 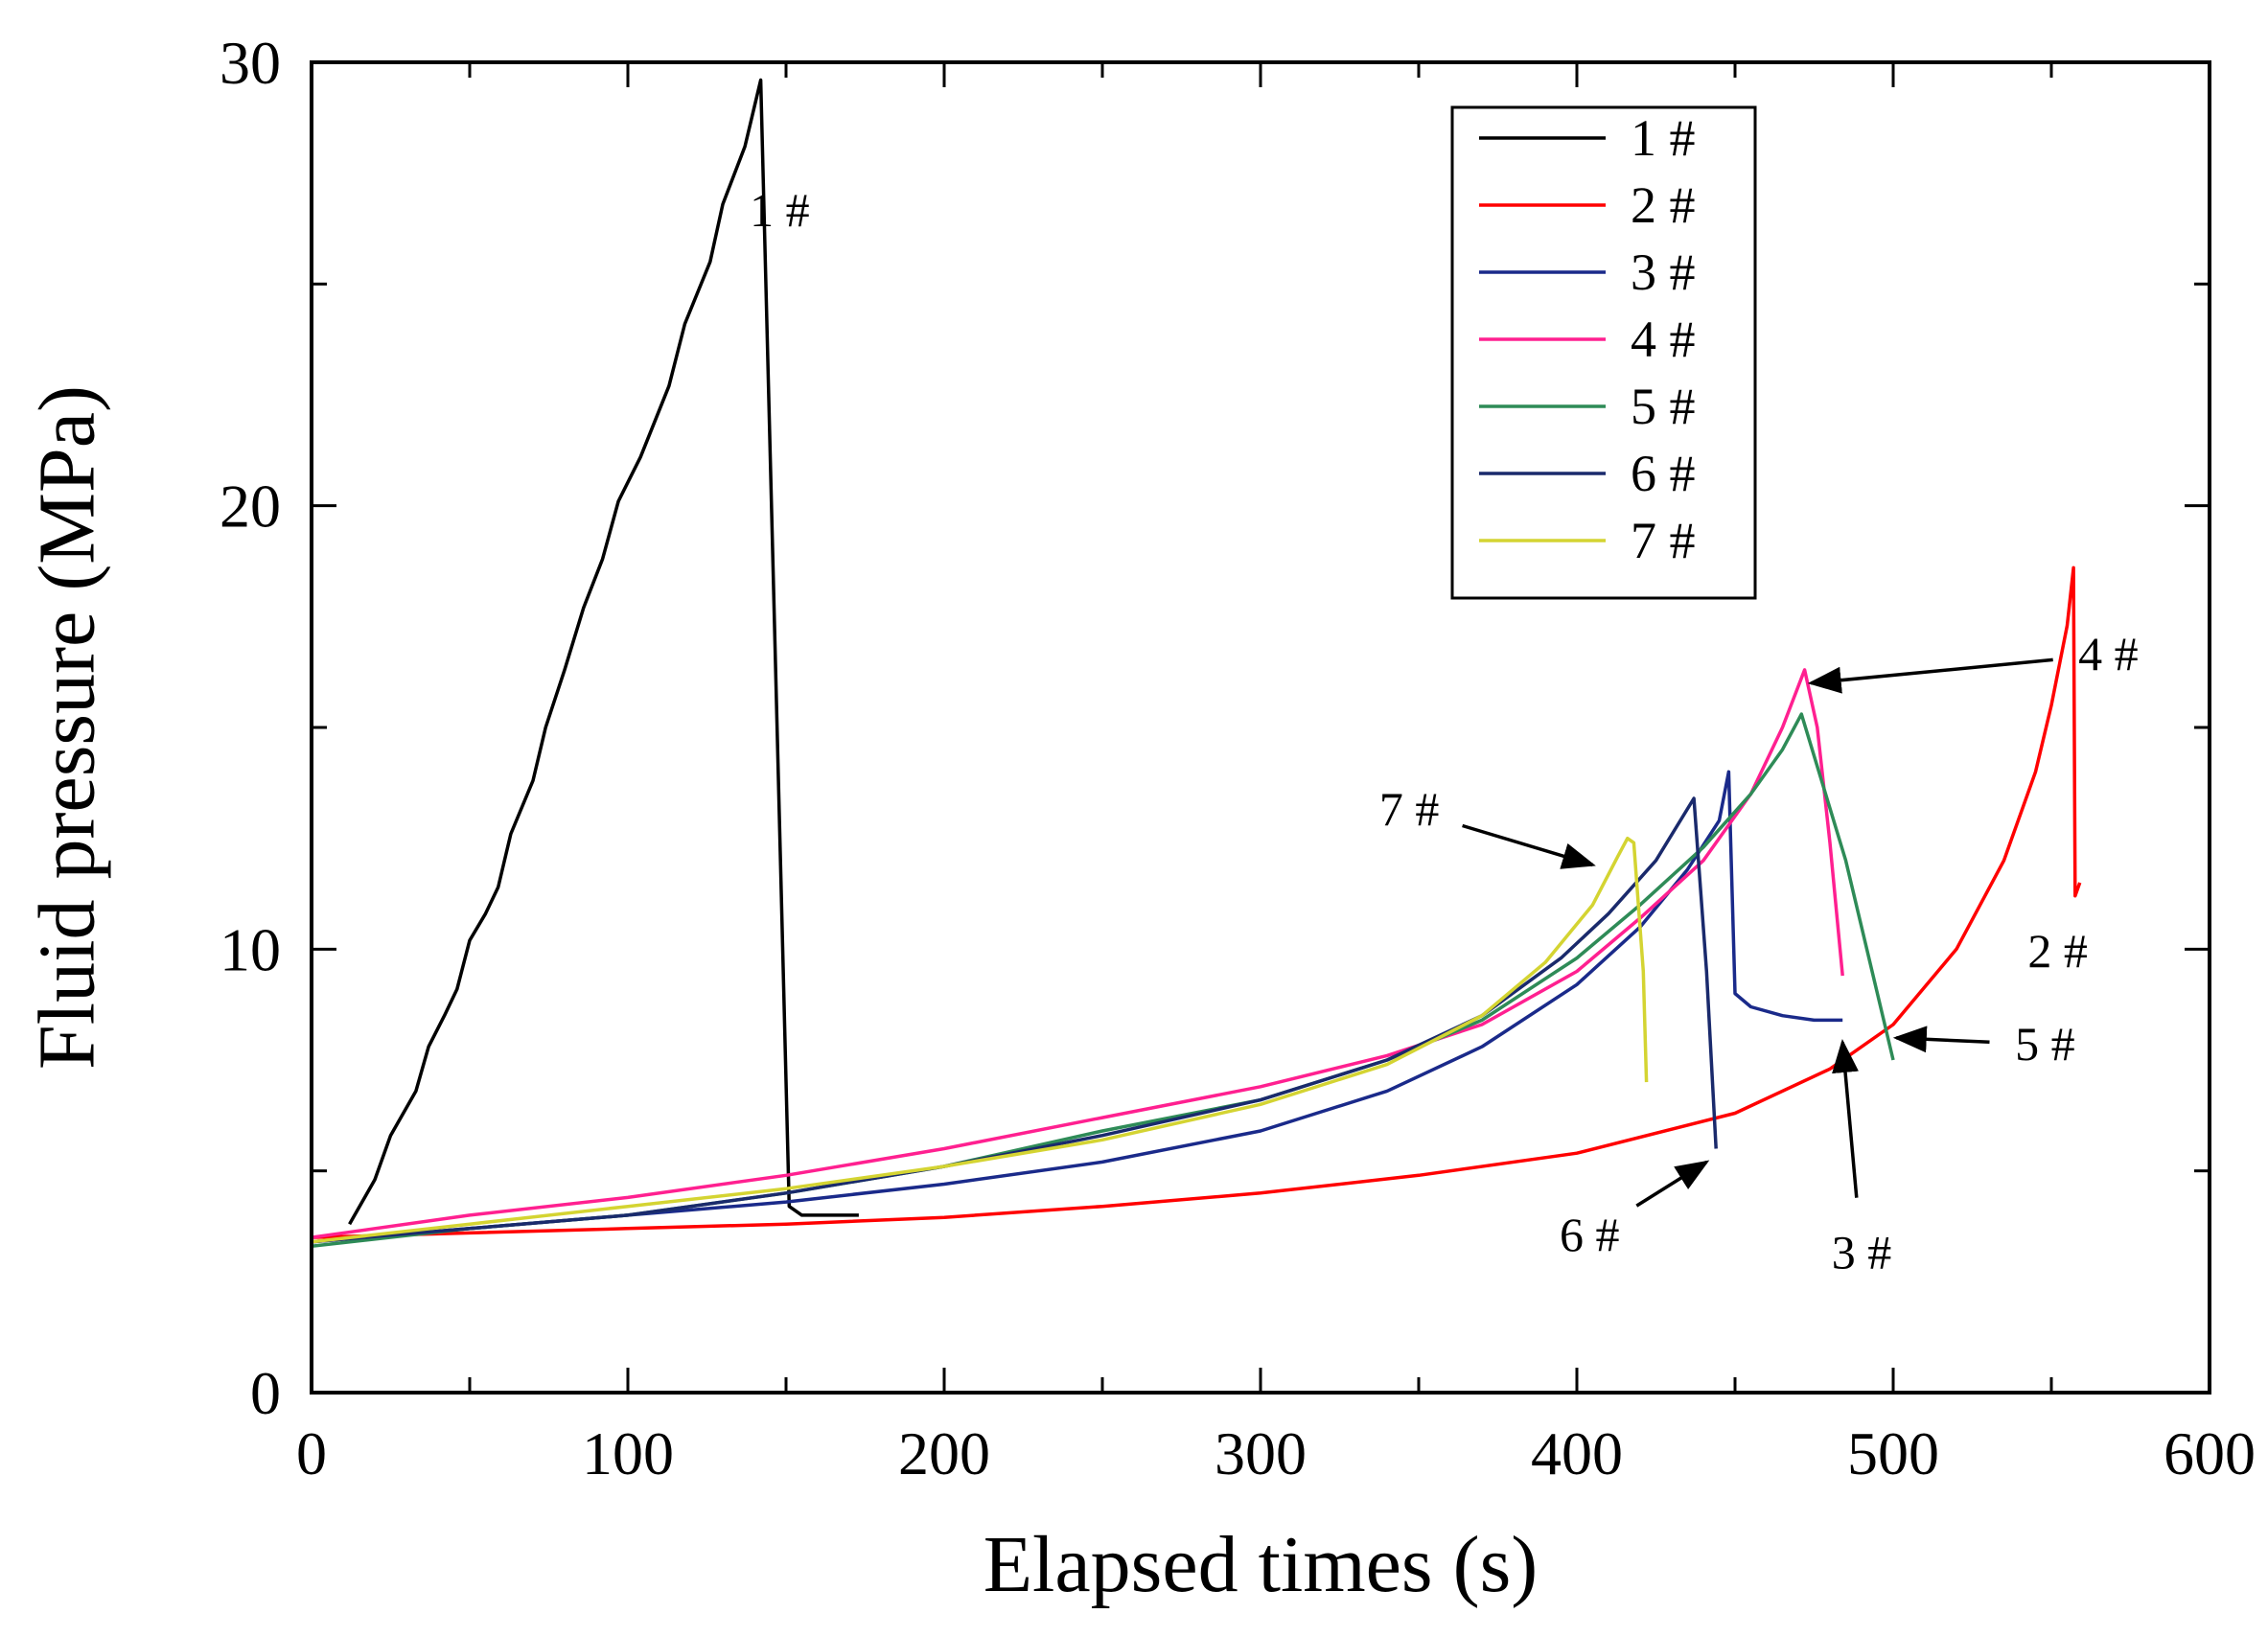 What do you see at coordinates (1409, 809) in the screenshot?
I see `annotation-label-7: 7 #` at bounding box center [1409, 809].